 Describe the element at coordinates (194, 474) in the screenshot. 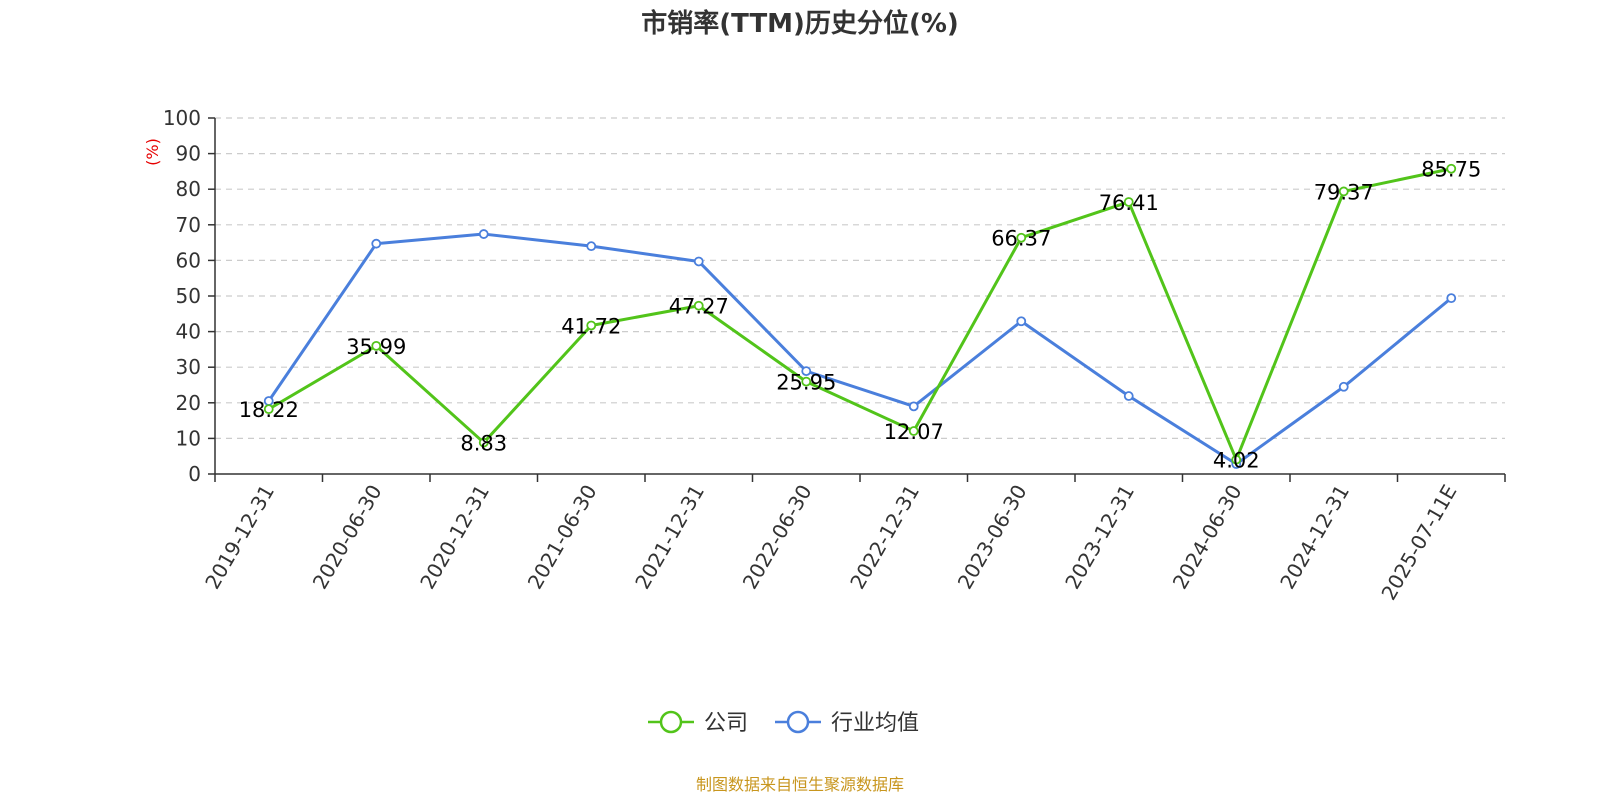

I see `y-tick-label: 0` at that location.